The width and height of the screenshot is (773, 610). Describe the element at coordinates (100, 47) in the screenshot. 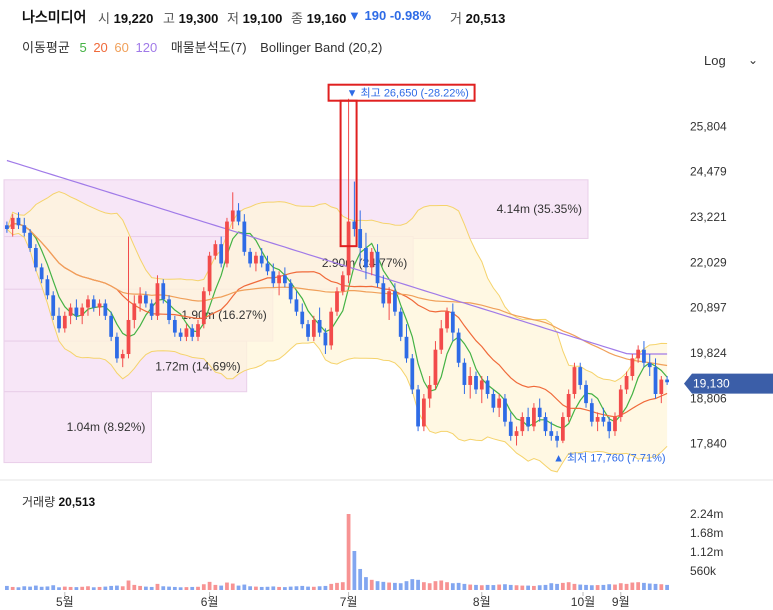

I see `ma20-label: 20` at that location.